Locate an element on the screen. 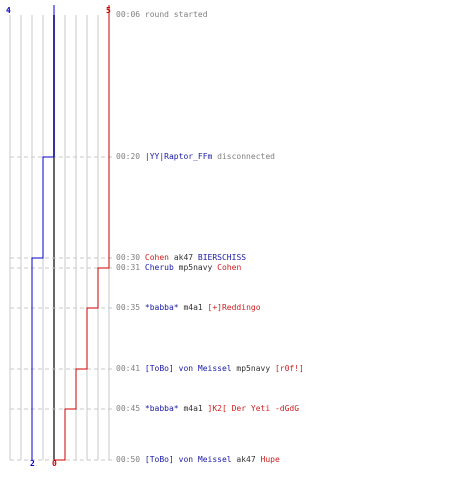 This screenshot has width=450, height=500. event-time: 00:06 is located at coordinates (130, 14).